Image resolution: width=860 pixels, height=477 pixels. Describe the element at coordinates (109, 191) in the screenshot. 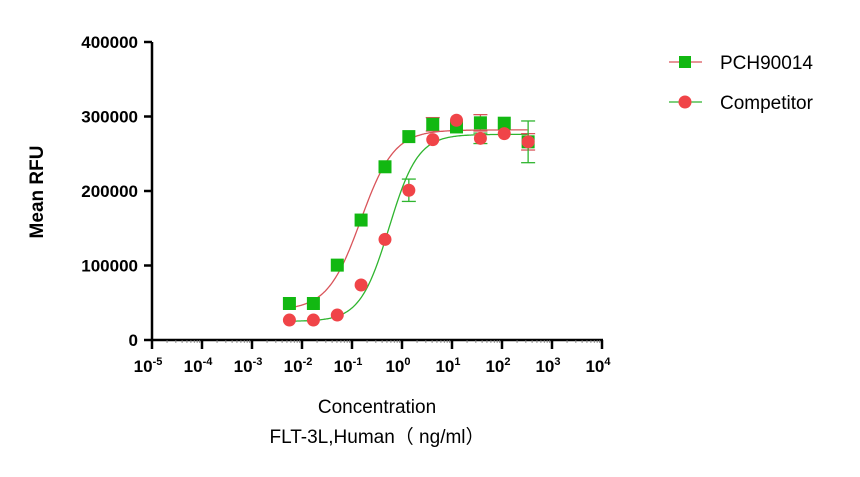

I see `y-tick-label: 200000` at that location.